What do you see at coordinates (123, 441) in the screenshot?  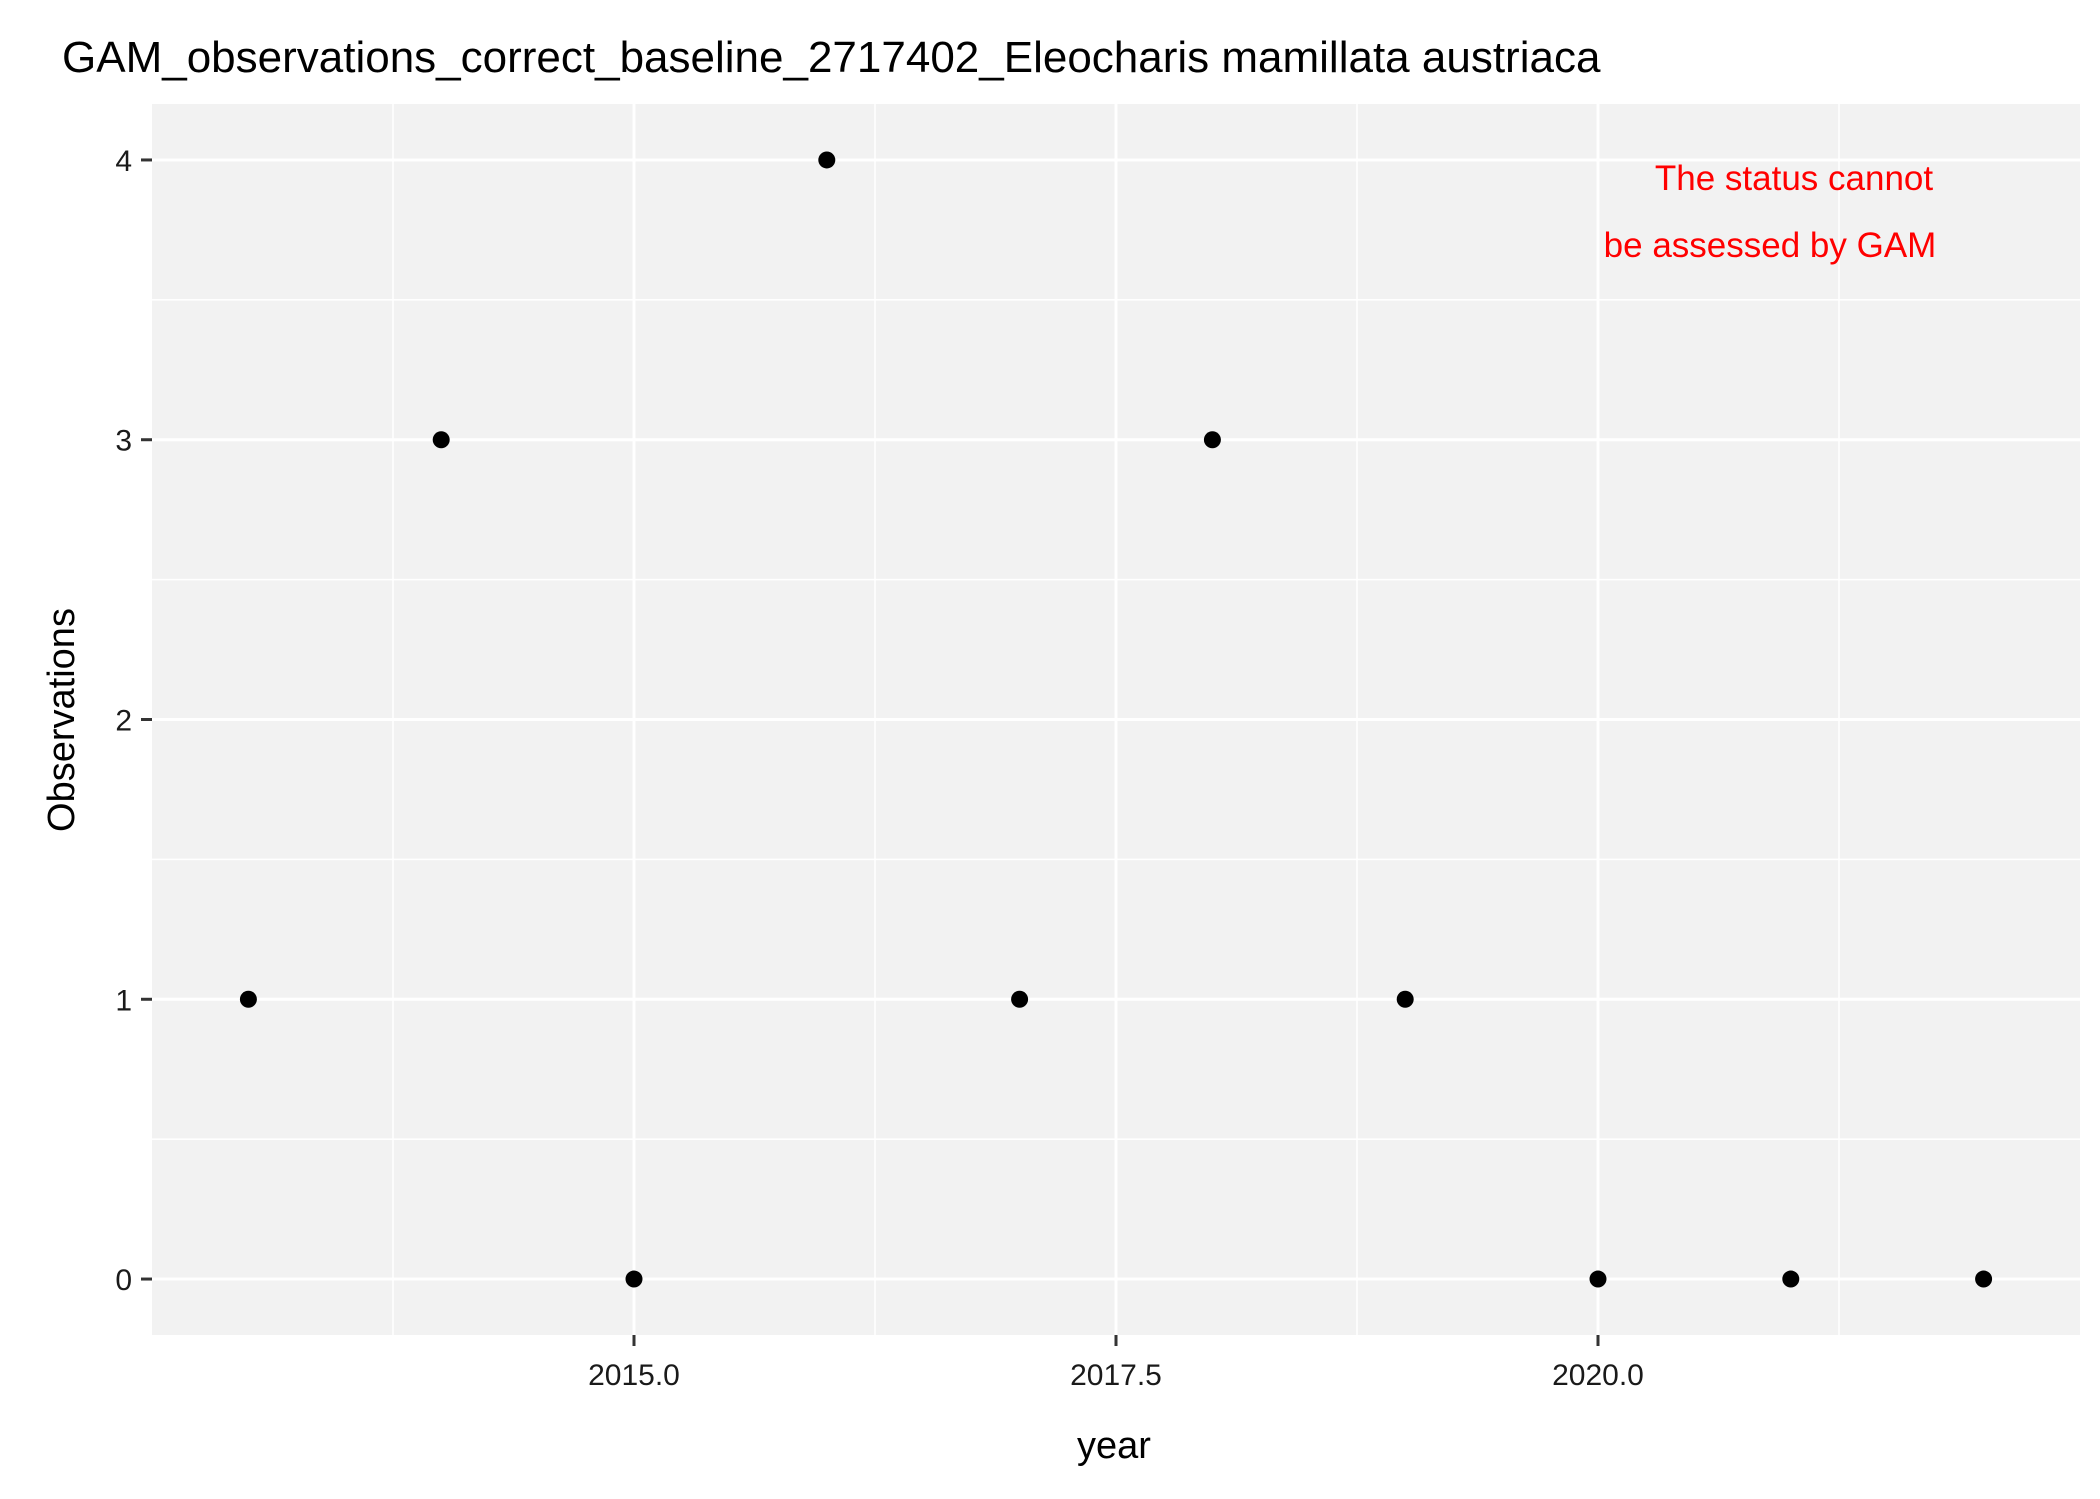 I see `y-tick-label: 3` at bounding box center [123, 441].